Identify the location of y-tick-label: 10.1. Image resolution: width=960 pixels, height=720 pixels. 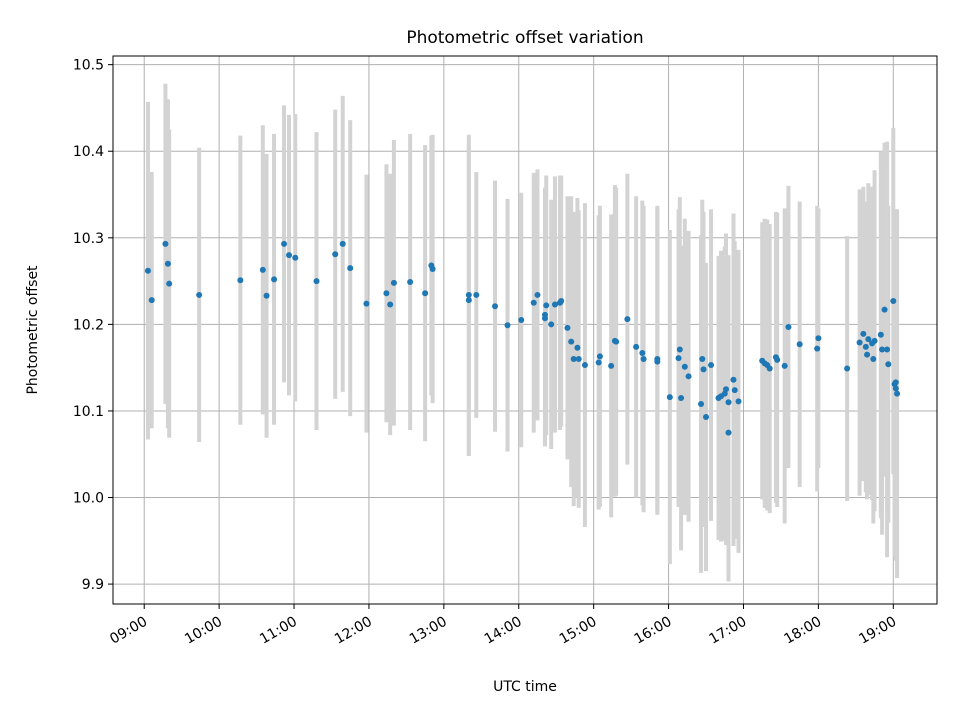
(88, 412).